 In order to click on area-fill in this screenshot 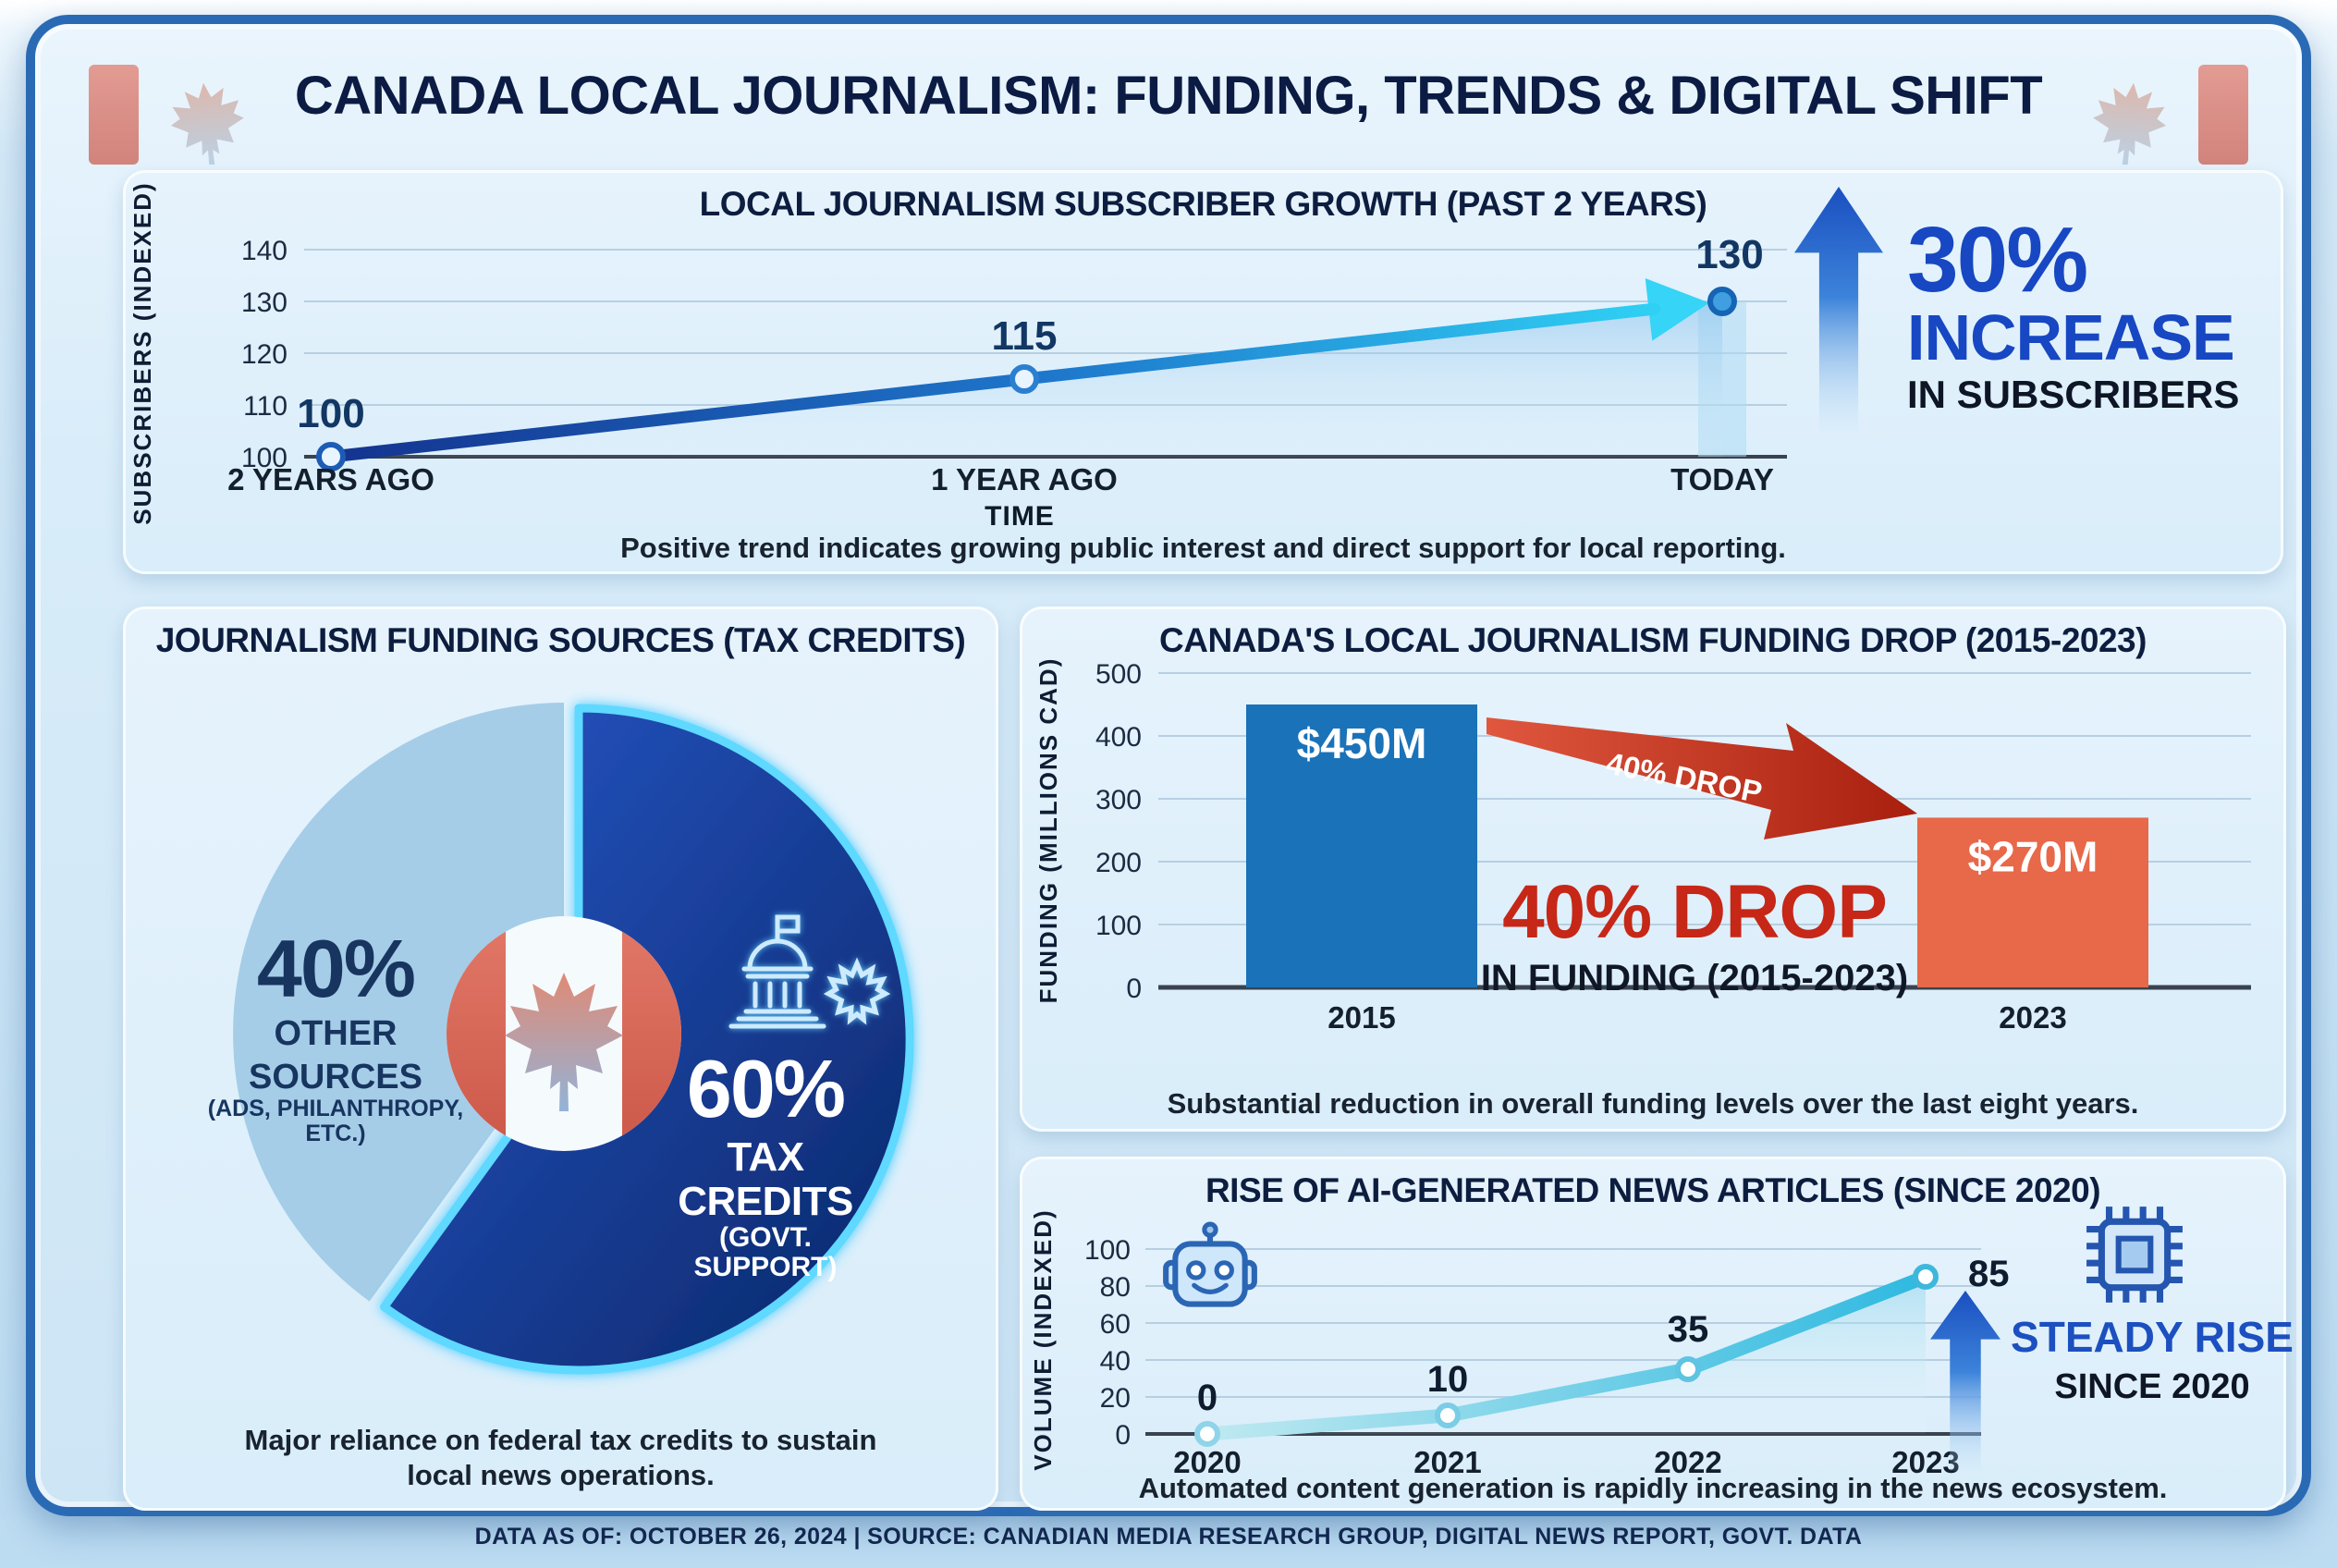, I will do `click(1566, 1355)`.